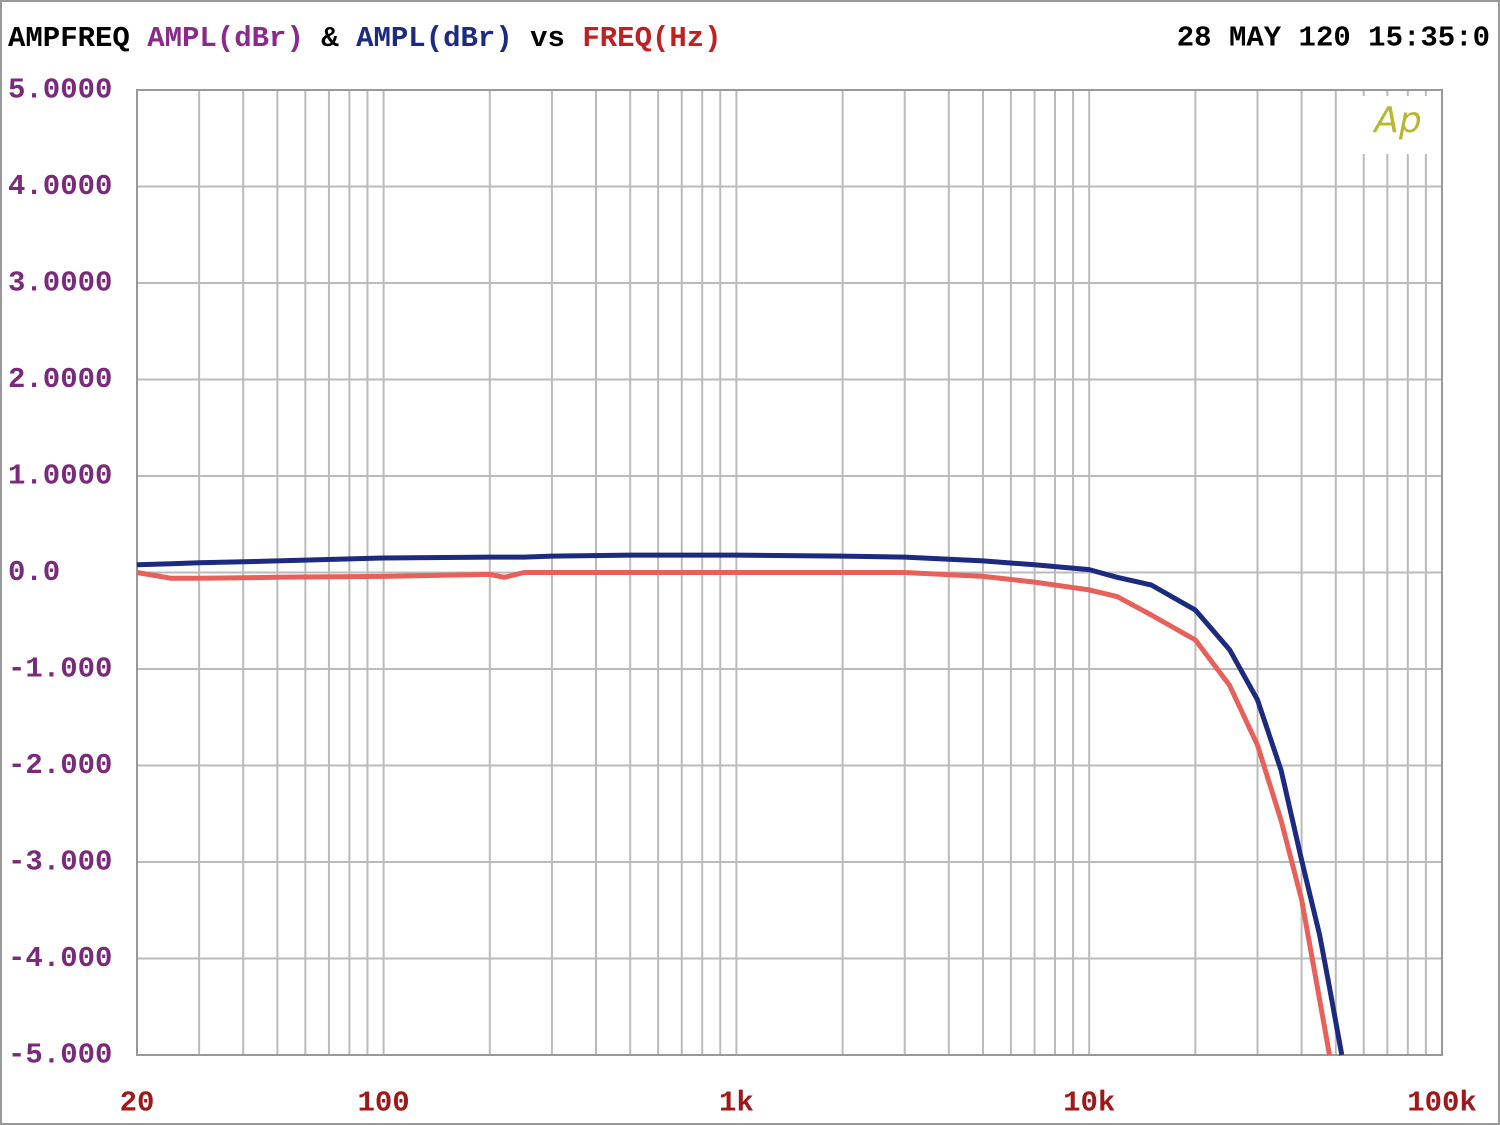 Image resolution: width=1500 pixels, height=1125 pixels. Describe the element at coordinates (1442, 1103) in the screenshot. I see `x-tick-label: 100k` at that location.